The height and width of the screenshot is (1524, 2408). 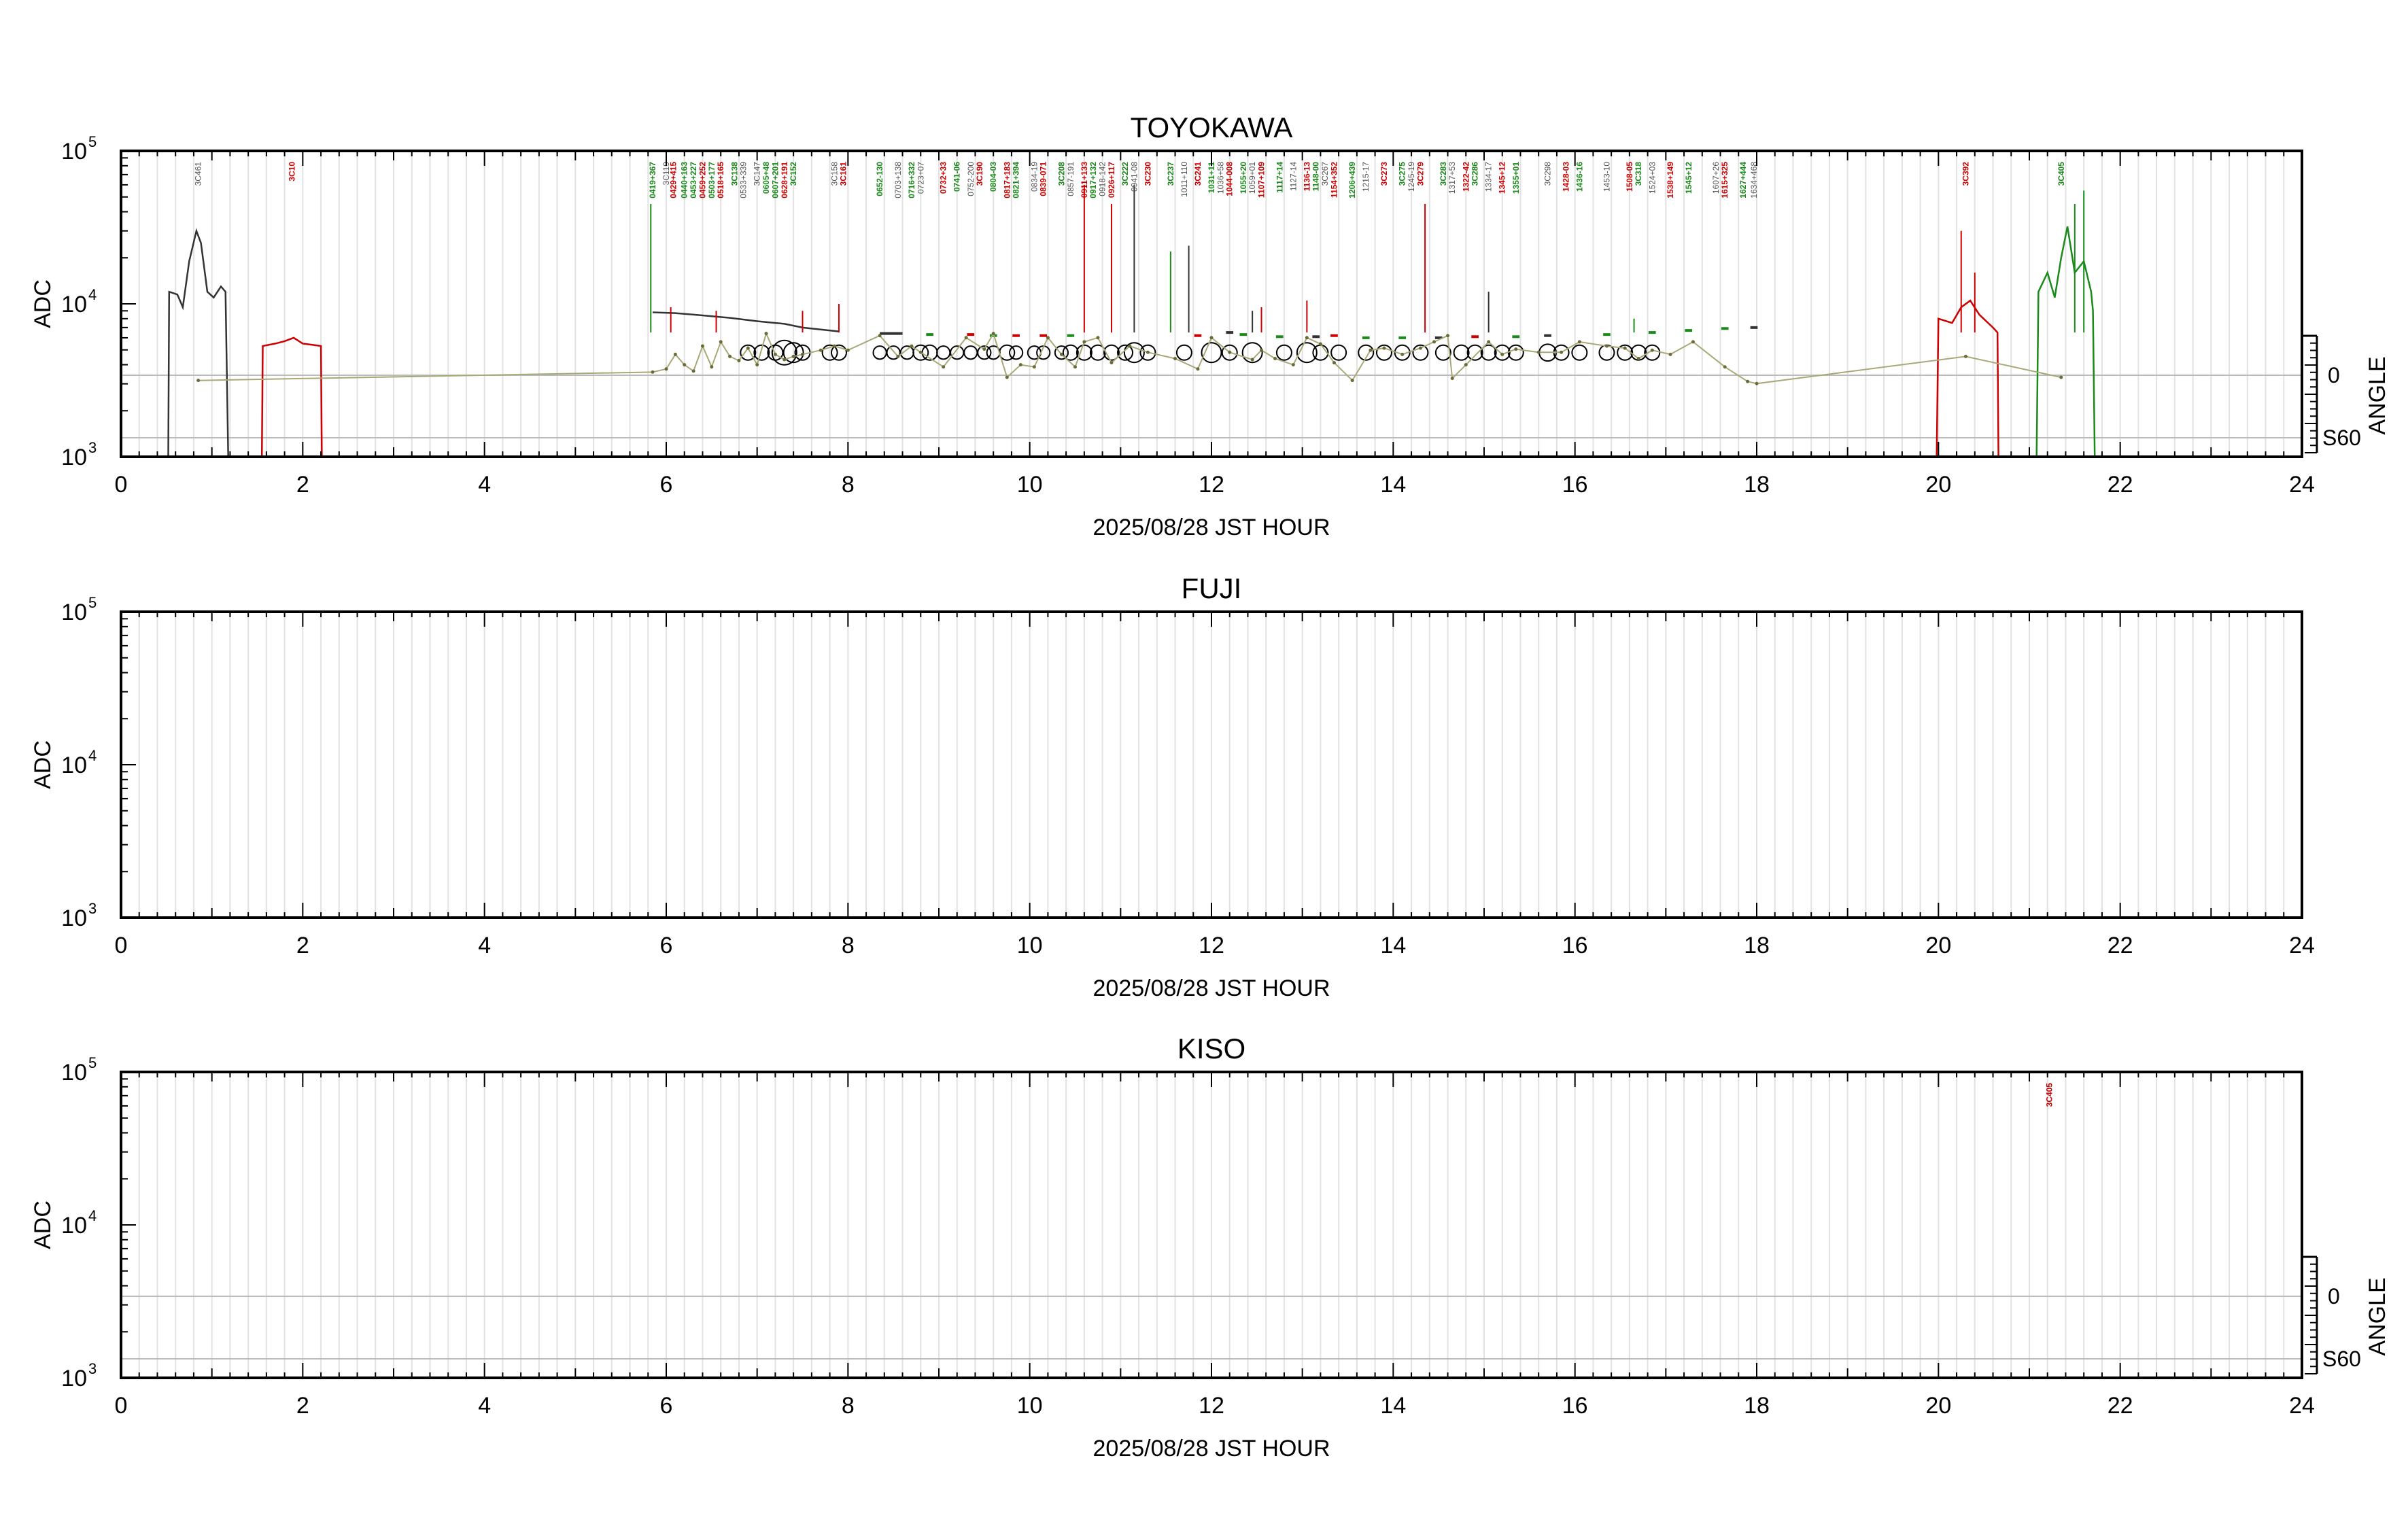 I want to click on source-label: 0703+138, so click(x=898, y=180).